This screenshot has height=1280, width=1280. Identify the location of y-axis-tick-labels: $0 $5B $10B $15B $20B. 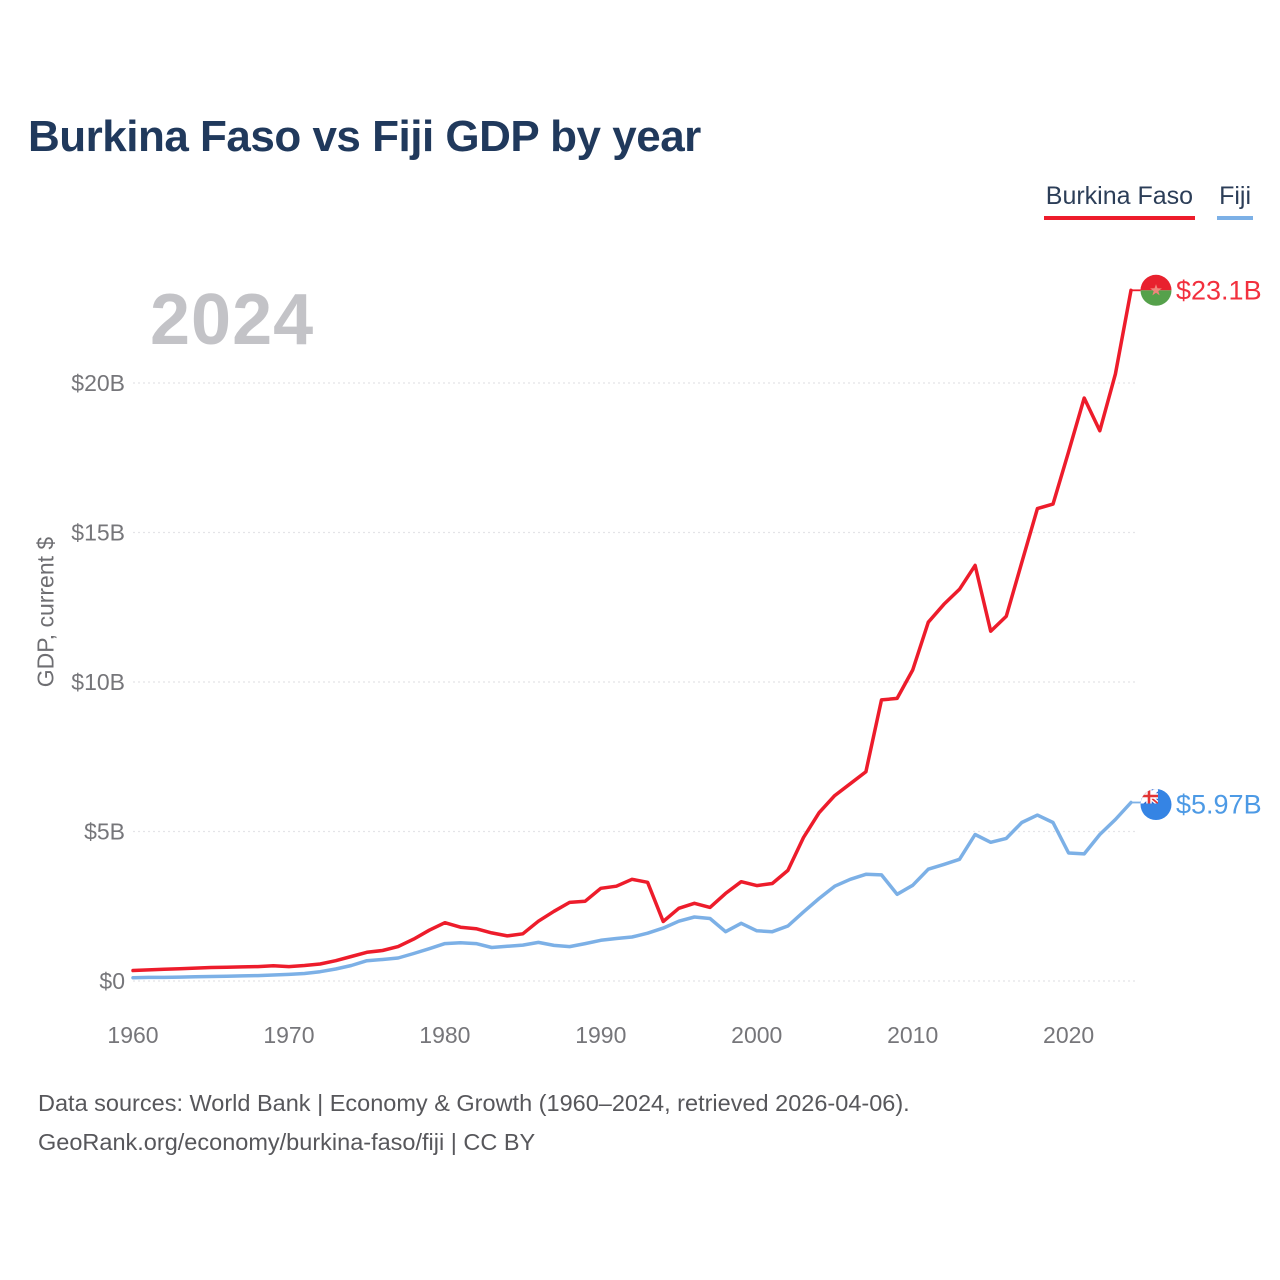
(98, 682).